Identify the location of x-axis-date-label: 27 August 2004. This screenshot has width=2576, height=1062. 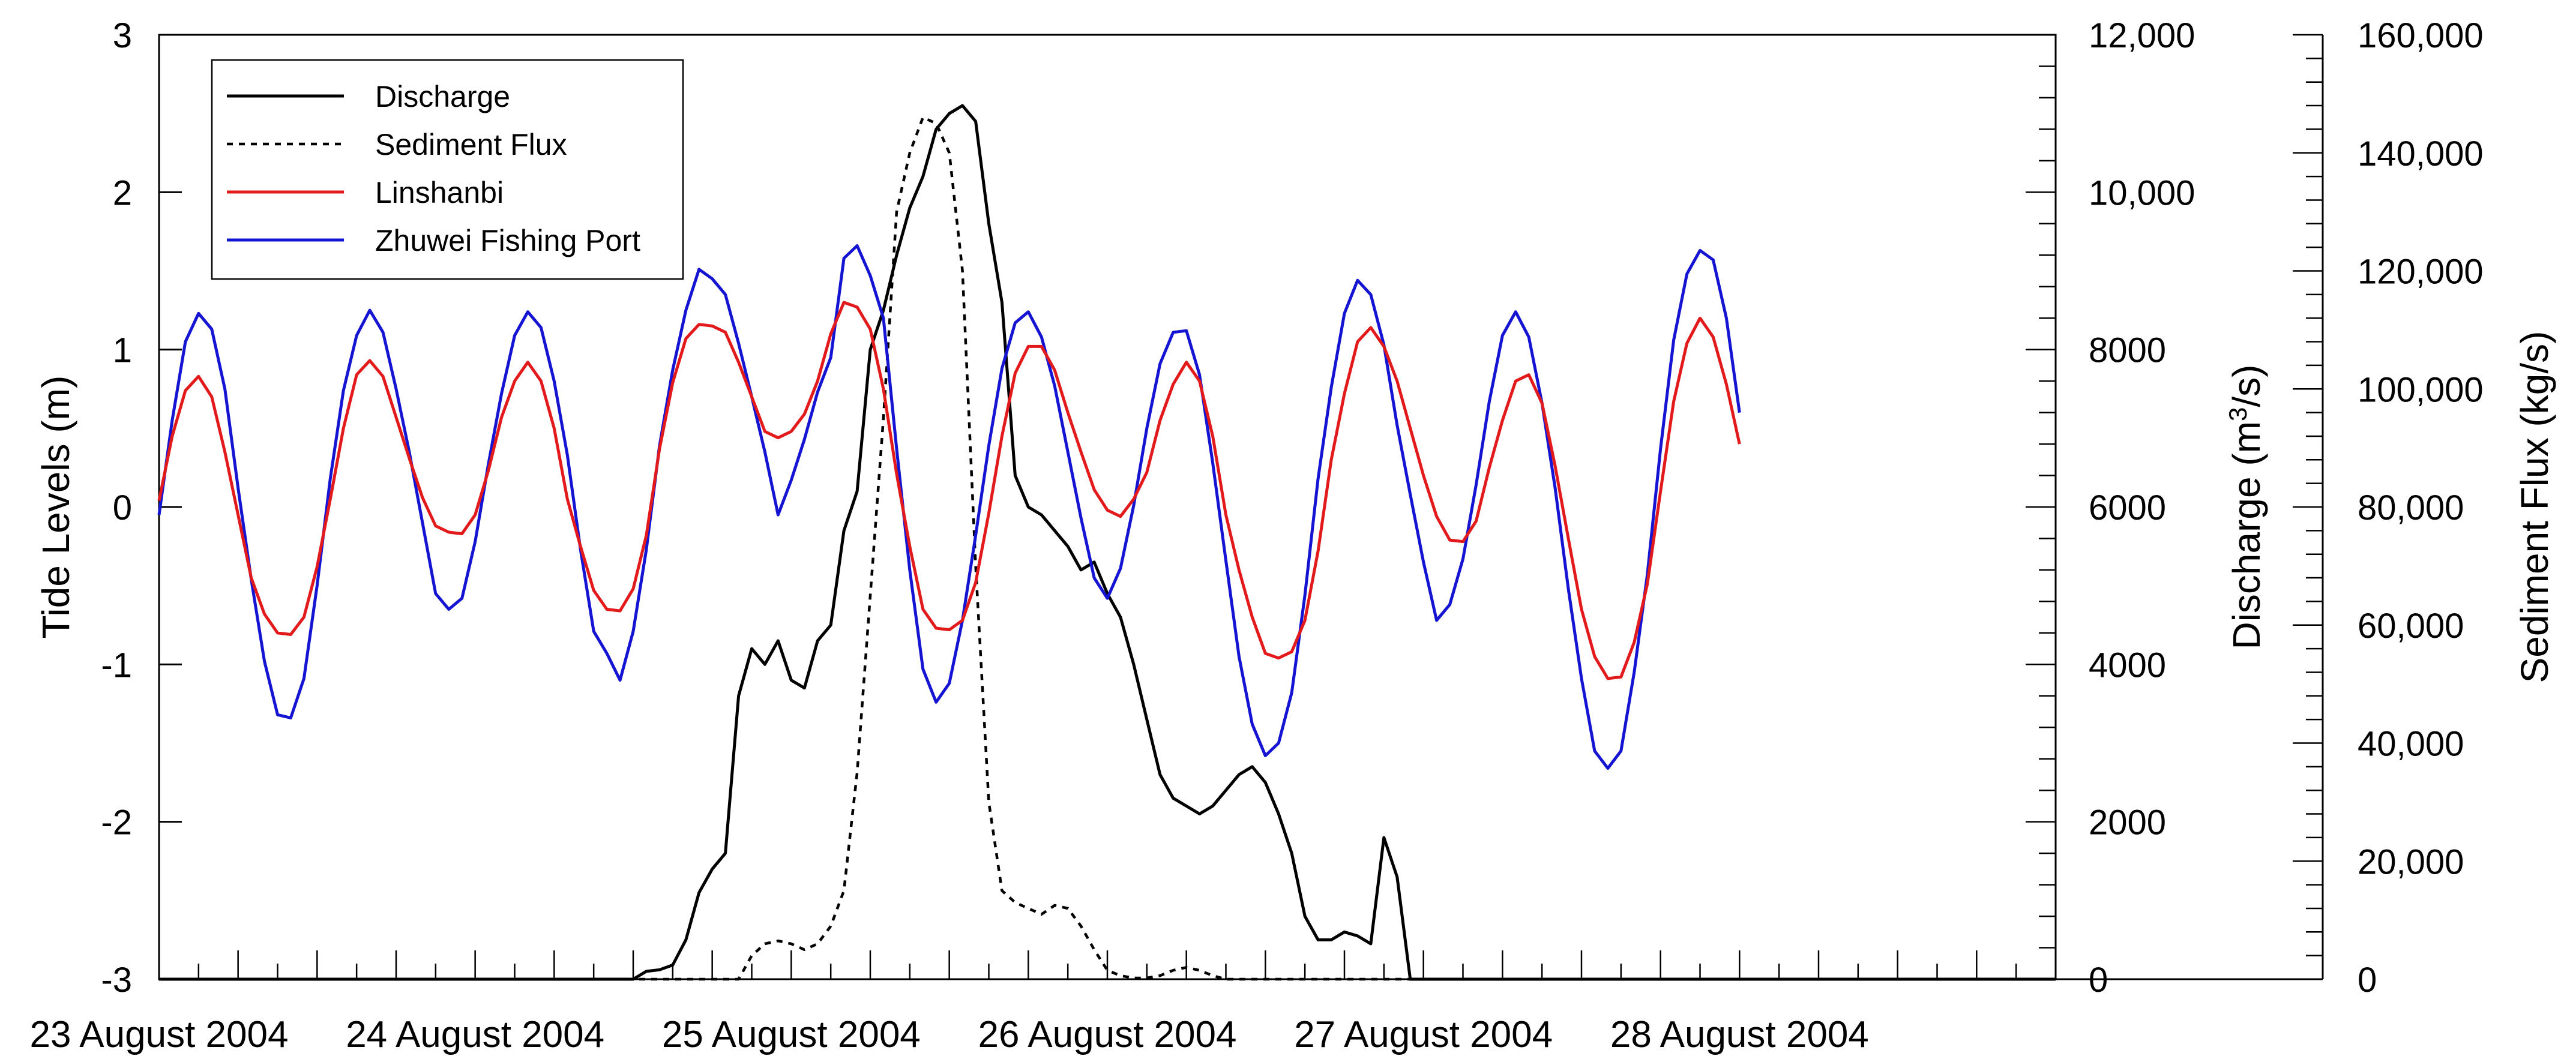
(1423, 1034).